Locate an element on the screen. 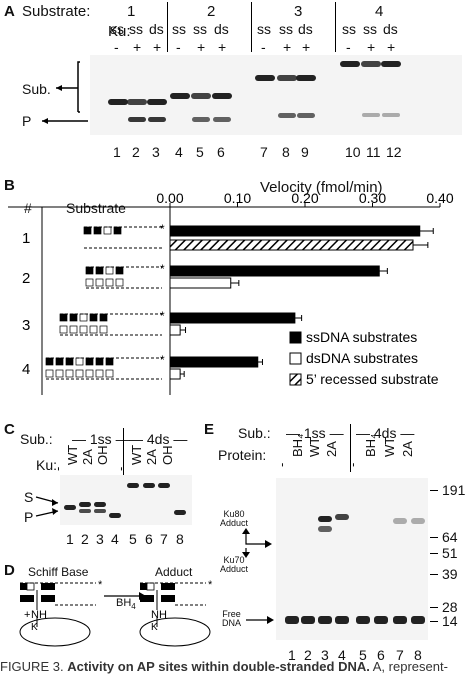 Image resolution: width=474 pixels, height=674 pixels. schiff-base-label: Schiff Base is located at coordinates (58, 572).